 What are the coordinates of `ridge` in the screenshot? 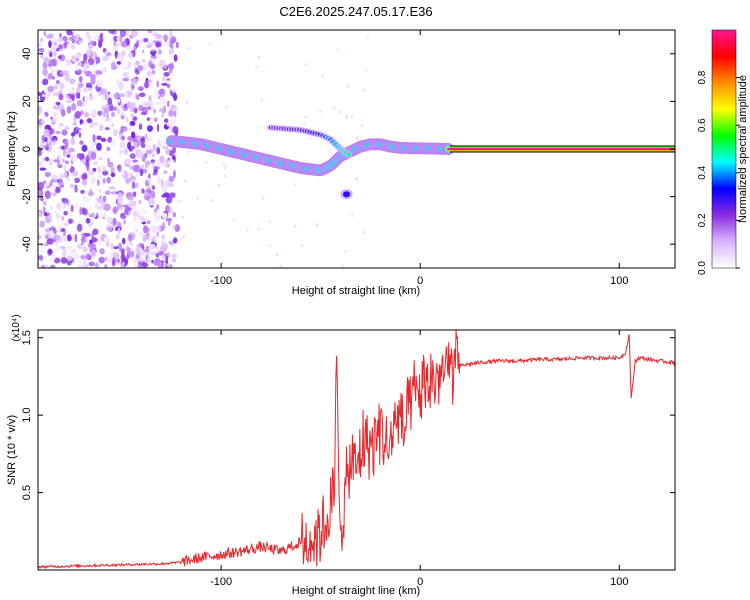 It's located at (420, 156).